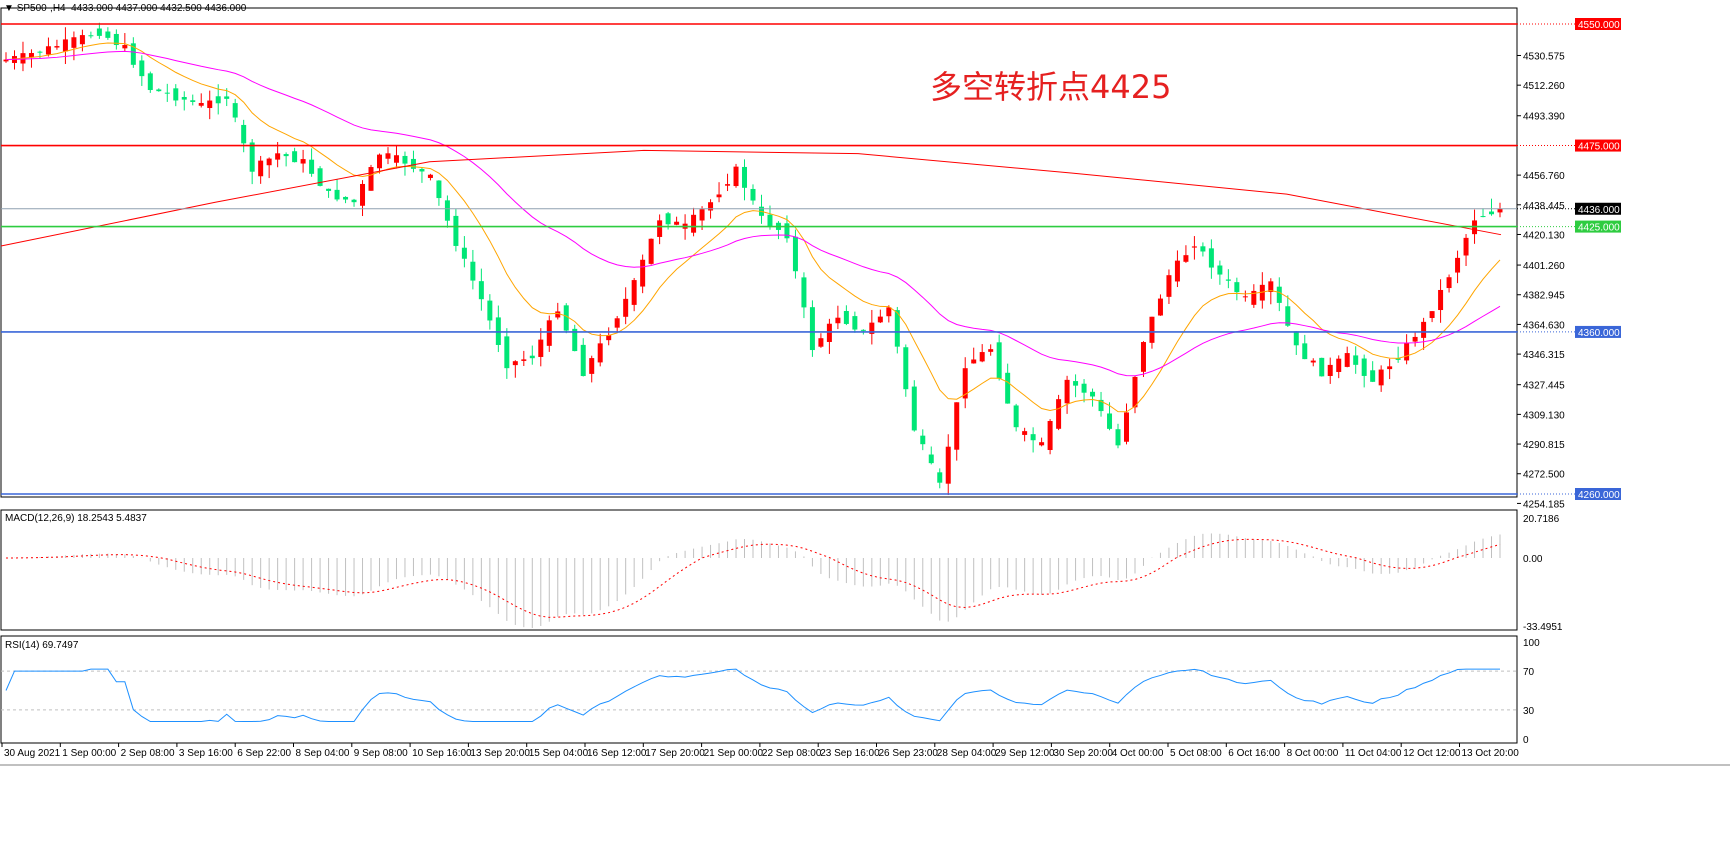 This screenshot has width=1730, height=848. I want to click on y-tick-label: 4309.130, so click(1544, 415).